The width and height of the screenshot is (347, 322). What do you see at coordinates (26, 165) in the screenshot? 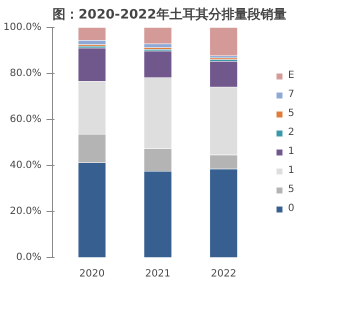
I see `y-tick-label: 40.0%` at bounding box center [26, 165].